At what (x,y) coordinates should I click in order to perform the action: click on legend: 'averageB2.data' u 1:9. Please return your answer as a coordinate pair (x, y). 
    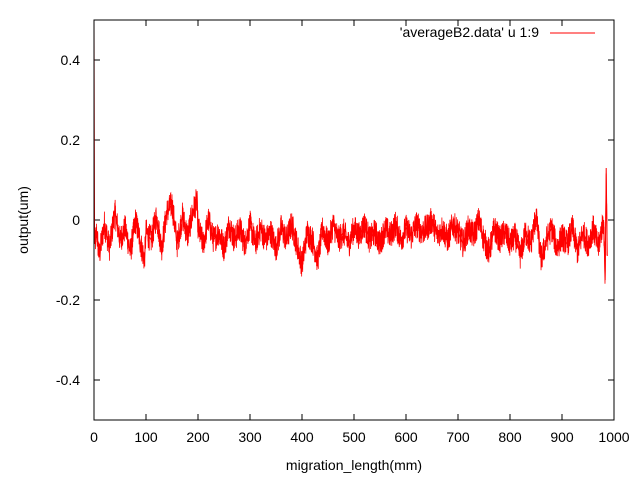
    Looking at the image, I should click on (497, 32).